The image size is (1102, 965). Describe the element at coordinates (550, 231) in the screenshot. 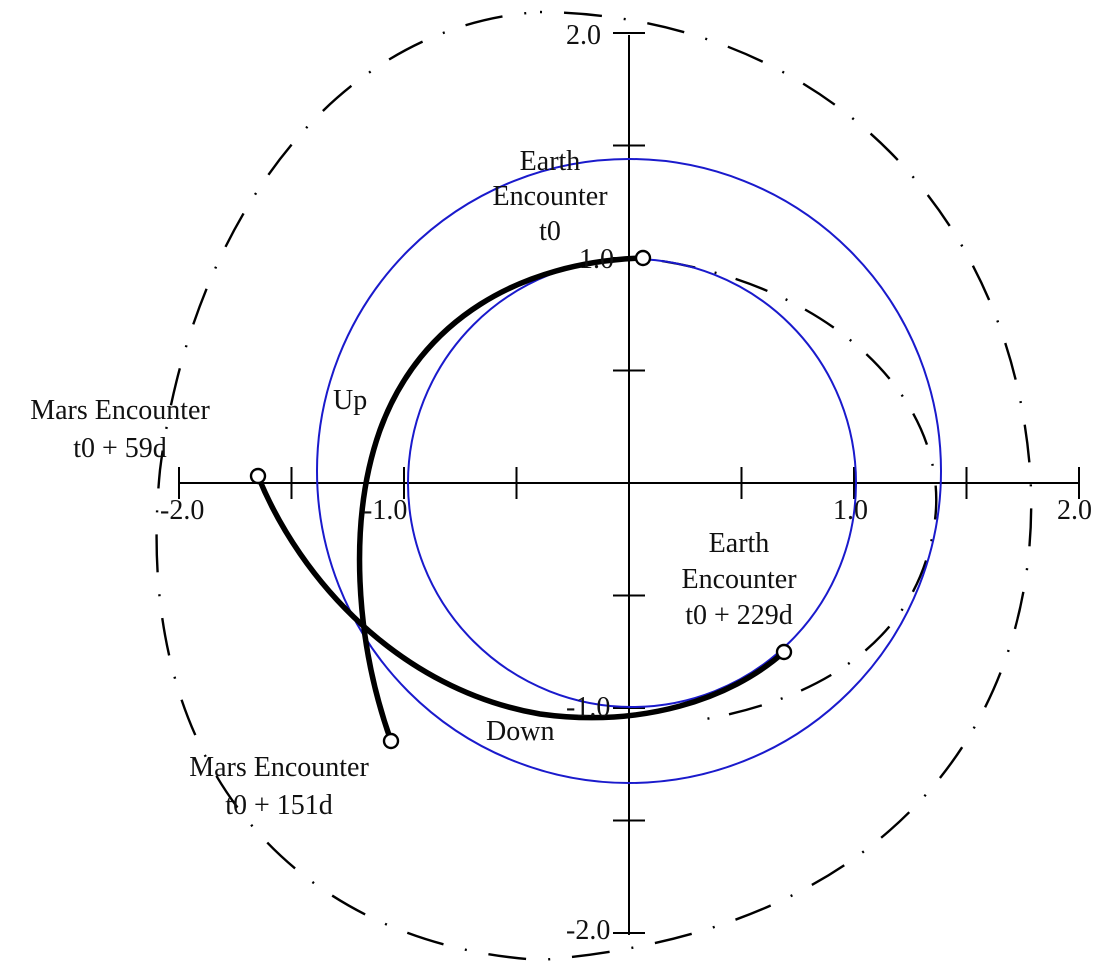

I see `encounter-time: t0` at that location.